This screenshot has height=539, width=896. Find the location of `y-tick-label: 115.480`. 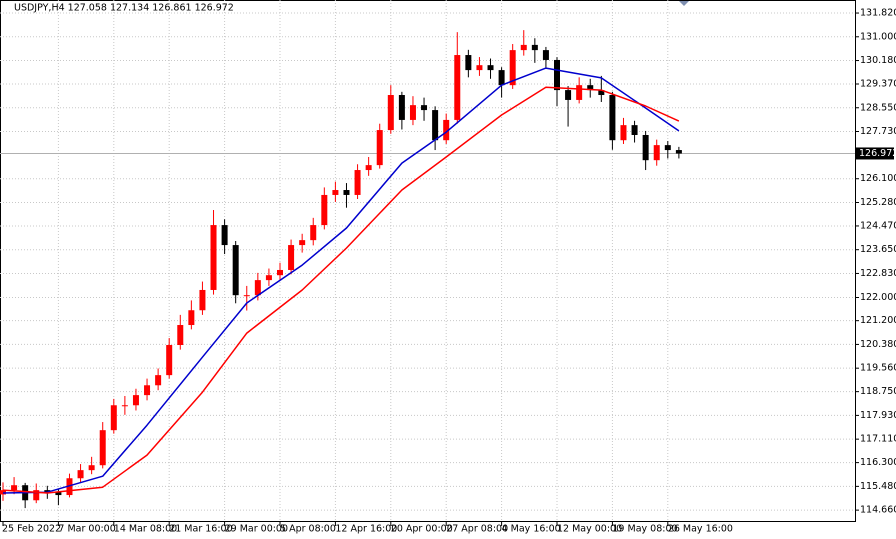

y-tick-label: 115.480 is located at coordinates (878, 486).